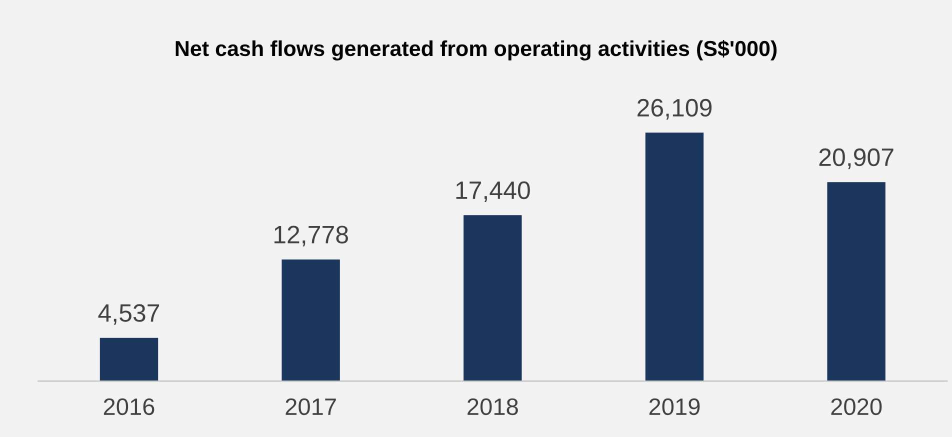  What do you see at coordinates (311, 407) in the screenshot?
I see `x-tick-label: 2017` at bounding box center [311, 407].